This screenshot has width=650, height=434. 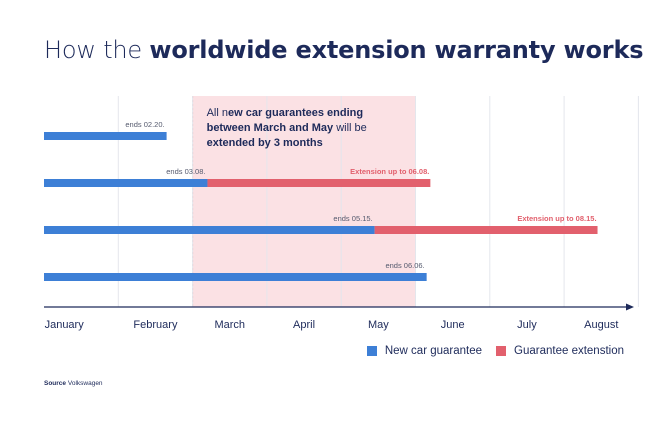 What do you see at coordinates (352, 218) in the screenshot?
I see `end-date-label: ends 05.15.` at bounding box center [352, 218].